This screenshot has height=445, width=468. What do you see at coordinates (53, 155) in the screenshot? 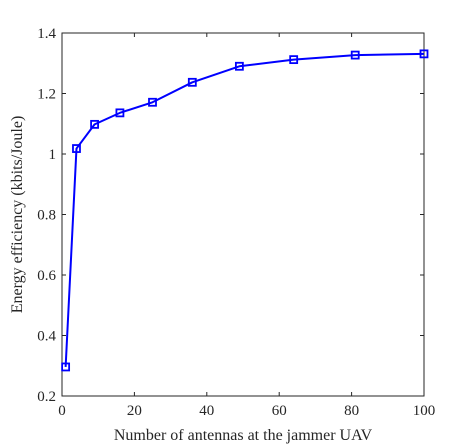
I see `y-tick-label: 1` at bounding box center [53, 155].